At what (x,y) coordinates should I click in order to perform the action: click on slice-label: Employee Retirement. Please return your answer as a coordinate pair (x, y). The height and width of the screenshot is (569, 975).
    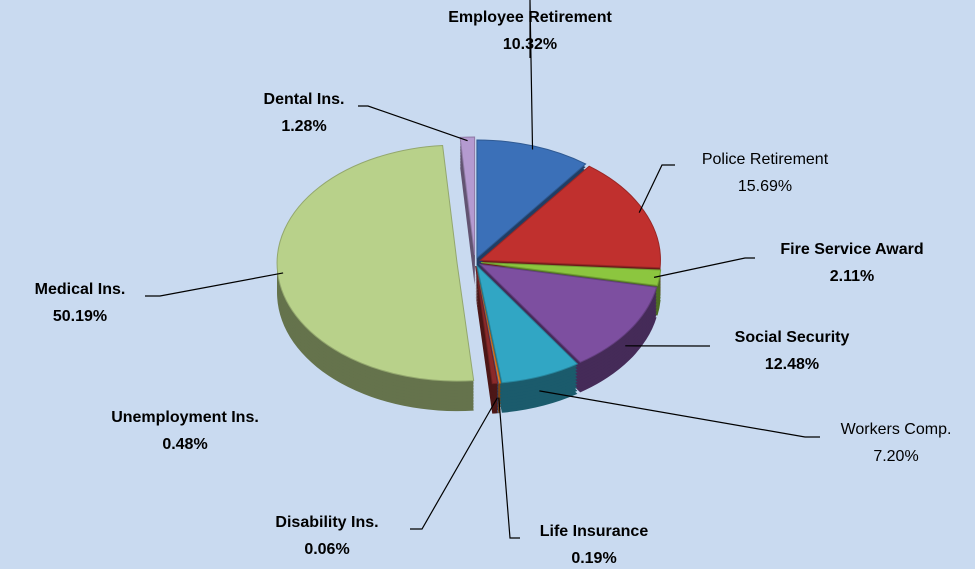
    Looking at the image, I should click on (530, 17).